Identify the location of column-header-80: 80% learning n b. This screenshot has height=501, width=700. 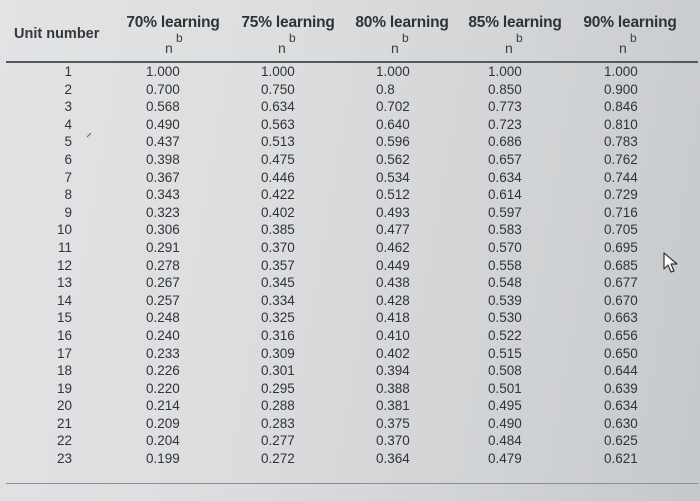
(402, 31).